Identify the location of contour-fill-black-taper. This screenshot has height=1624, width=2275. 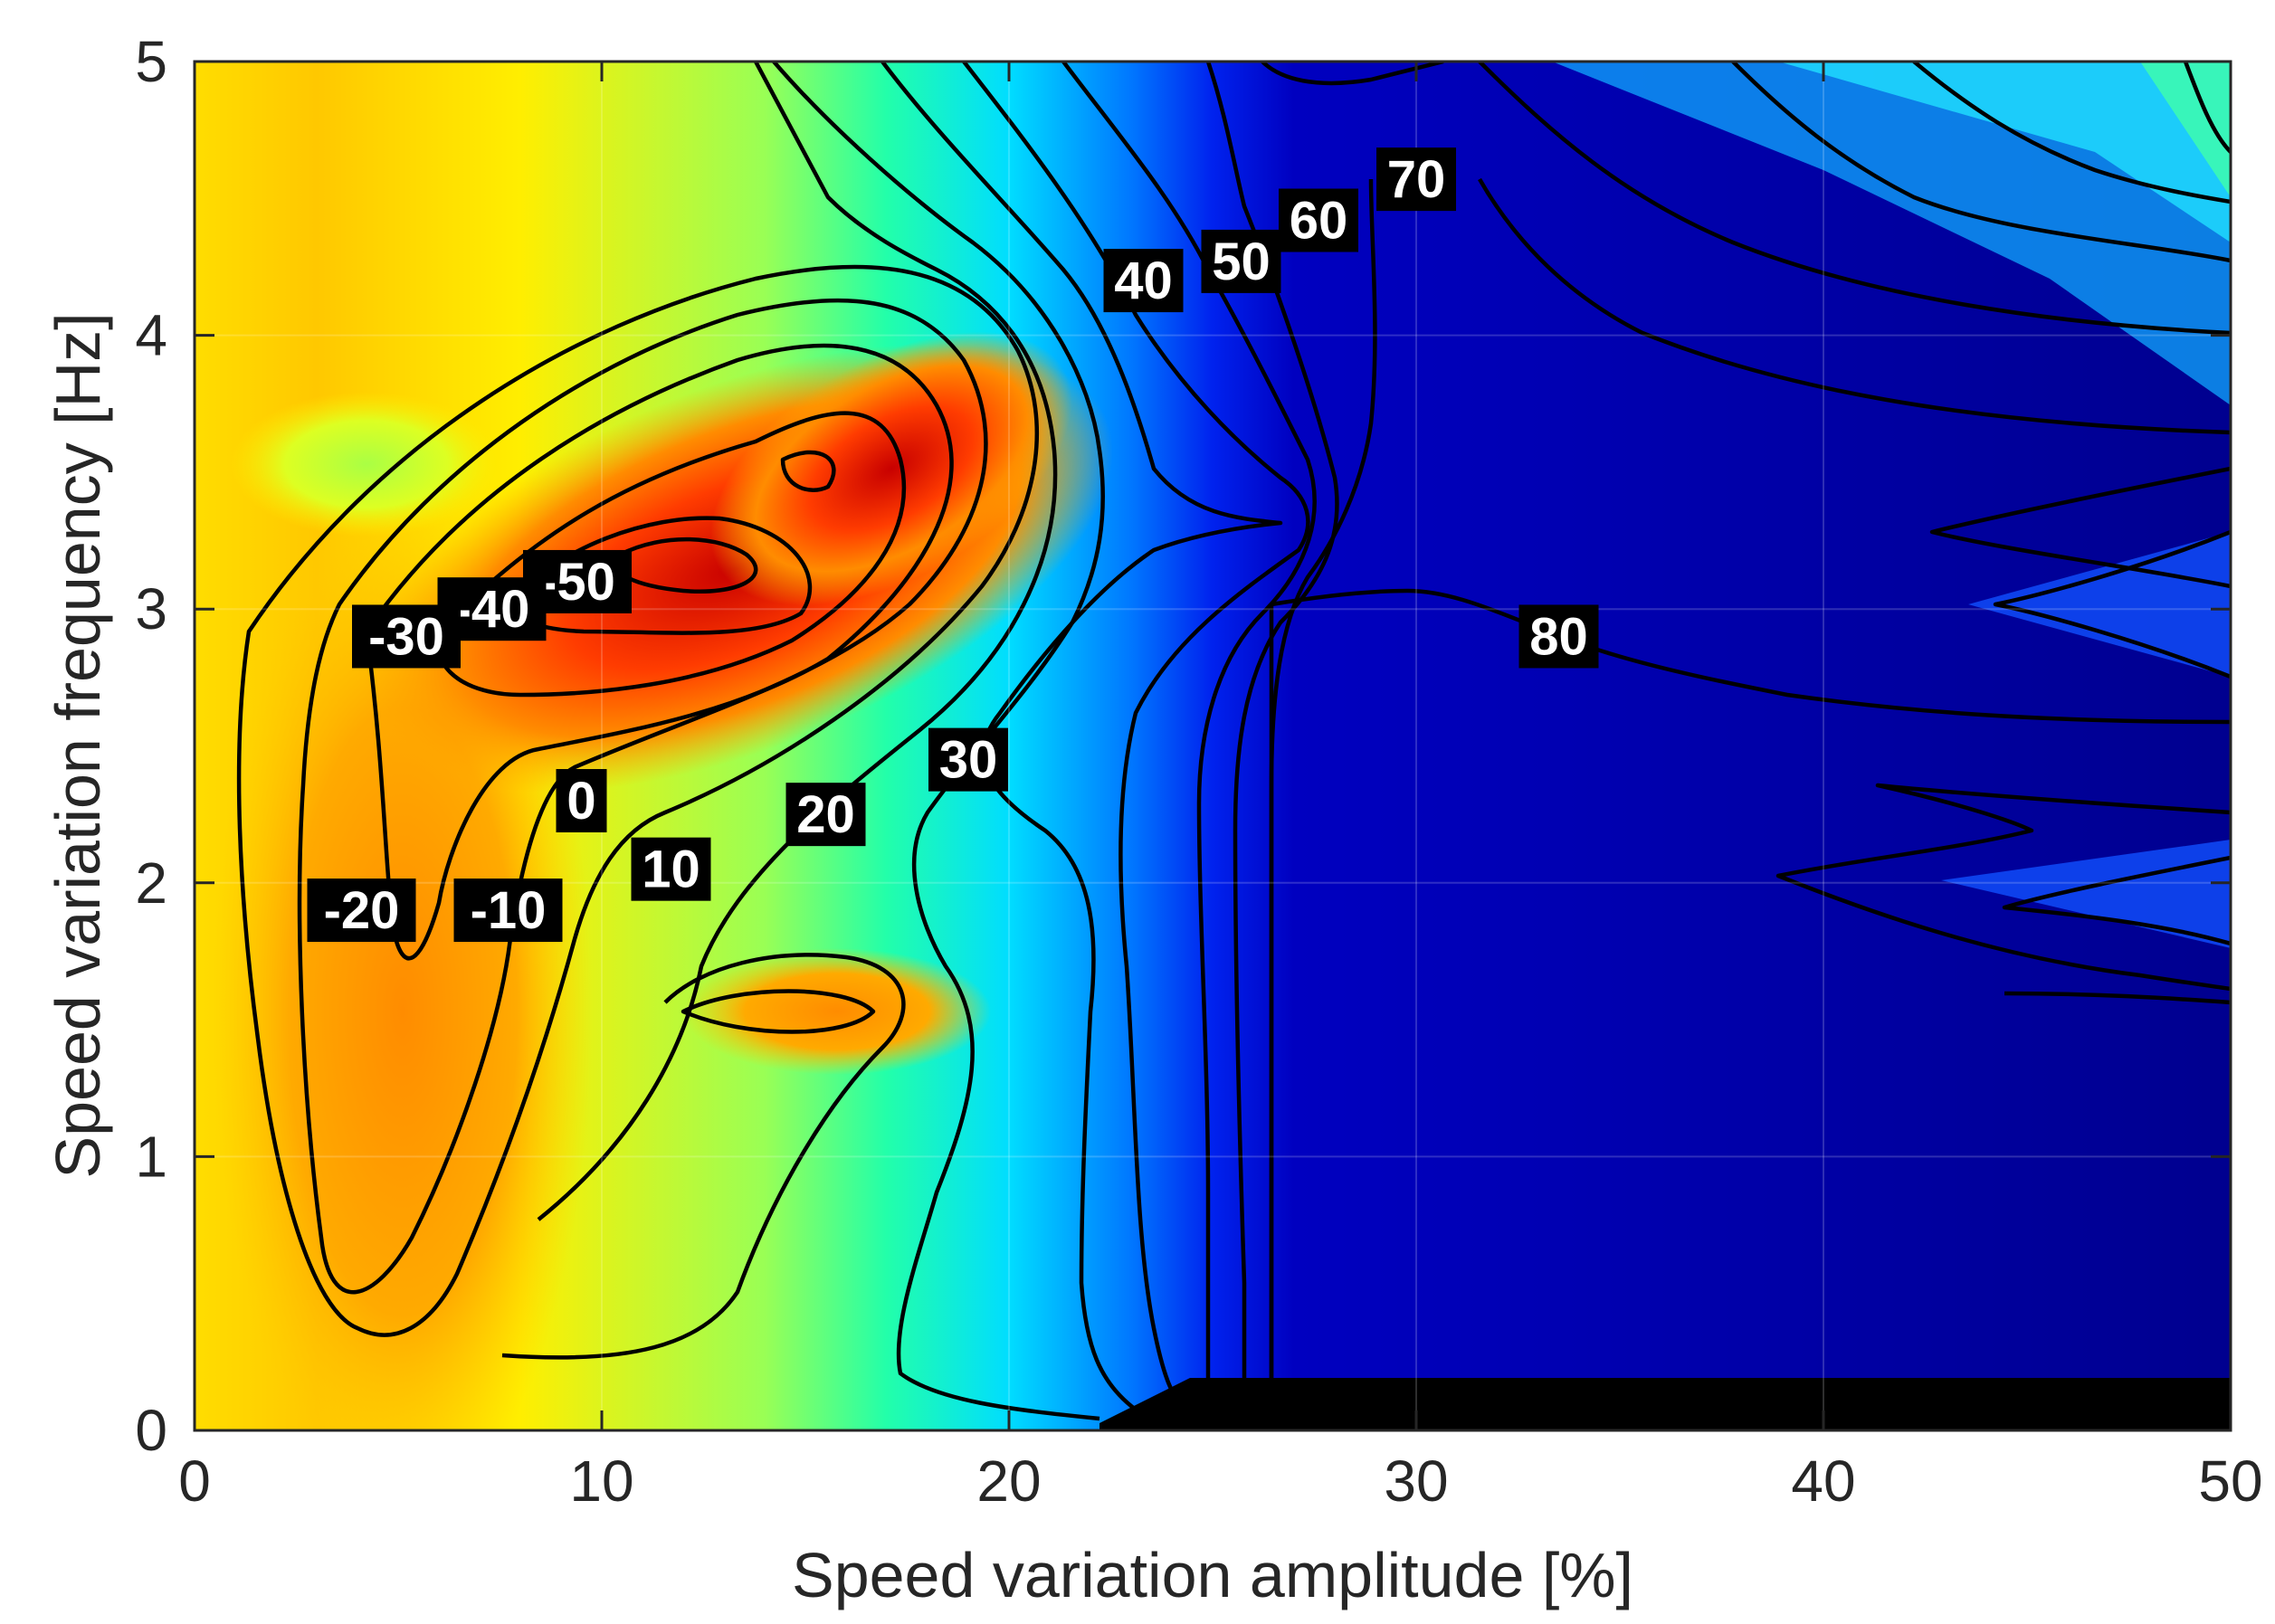
(1144, 1404).